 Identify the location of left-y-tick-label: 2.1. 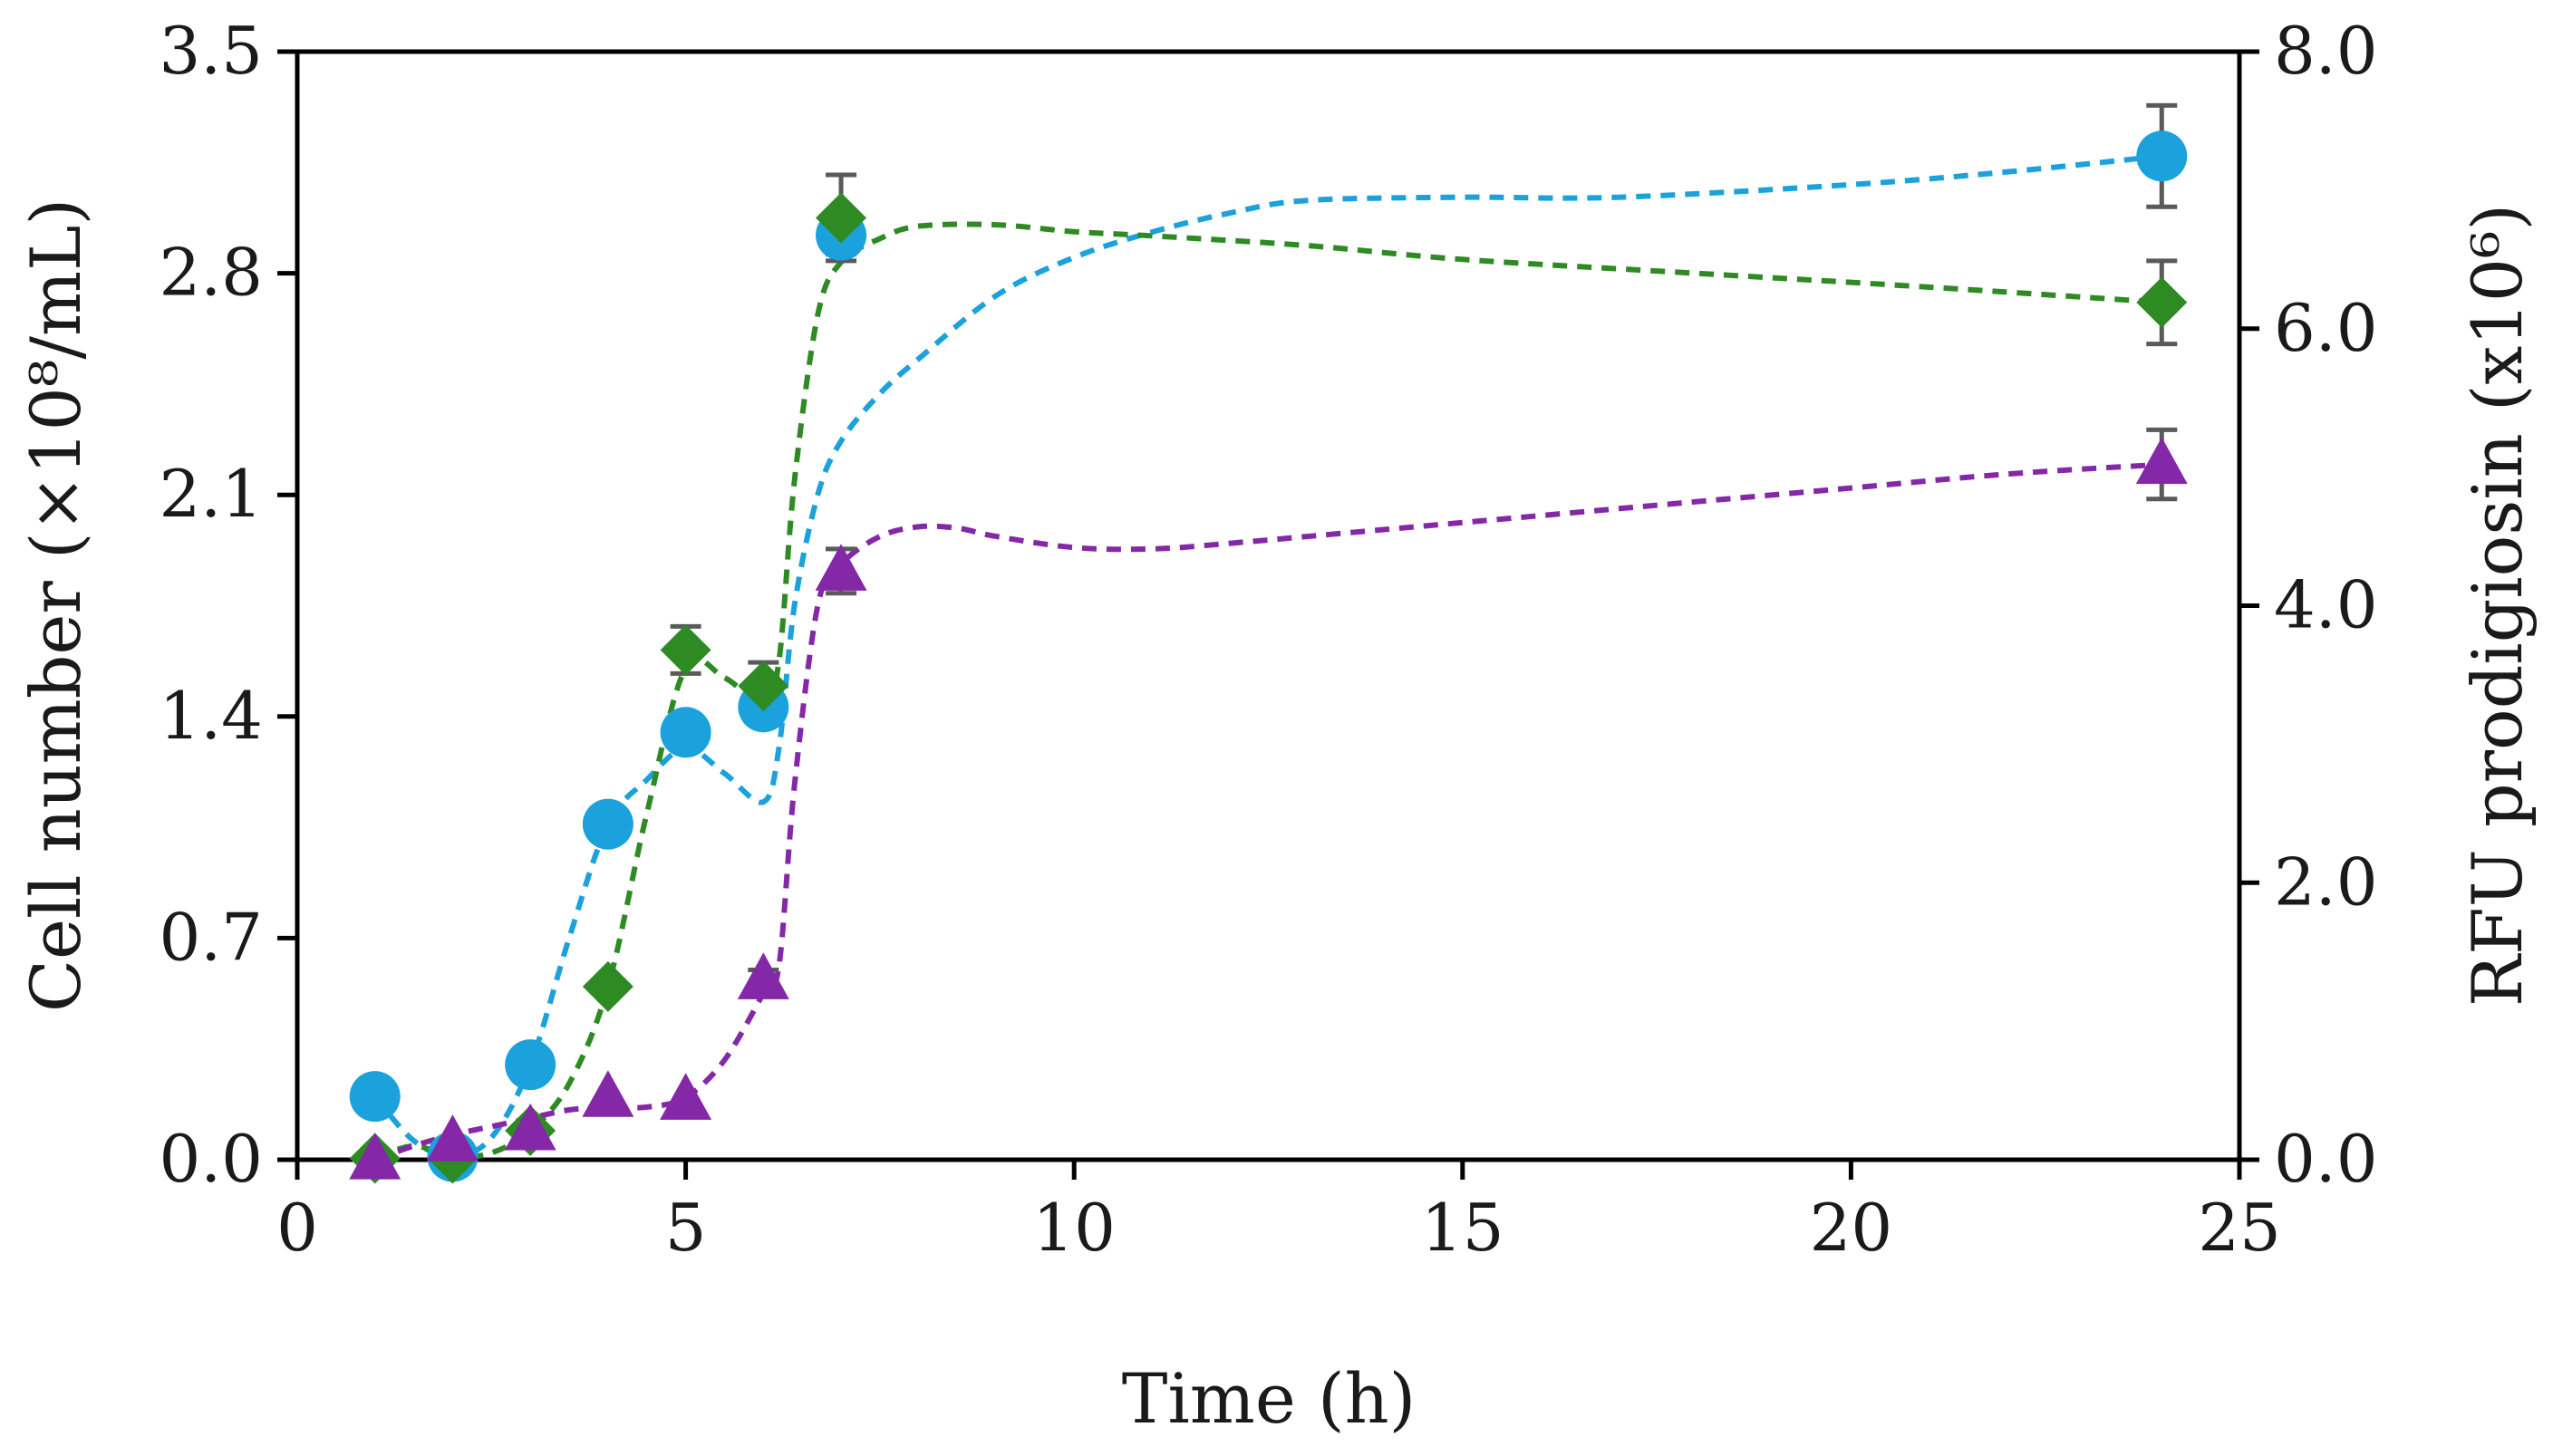
(211, 494).